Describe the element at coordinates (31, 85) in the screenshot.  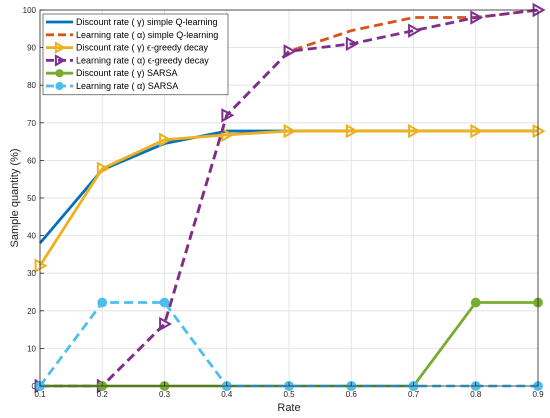
I see `y-tick-label: 80` at that location.